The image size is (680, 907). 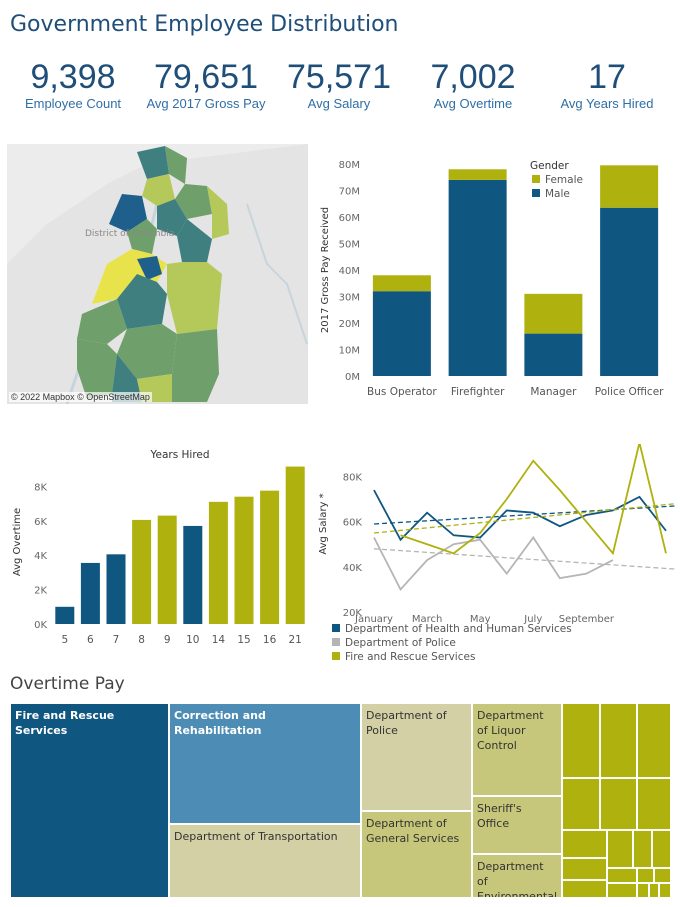 What do you see at coordinates (179, 455) in the screenshot?
I see `chart-title: Years Hired` at bounding box center [179, 455].